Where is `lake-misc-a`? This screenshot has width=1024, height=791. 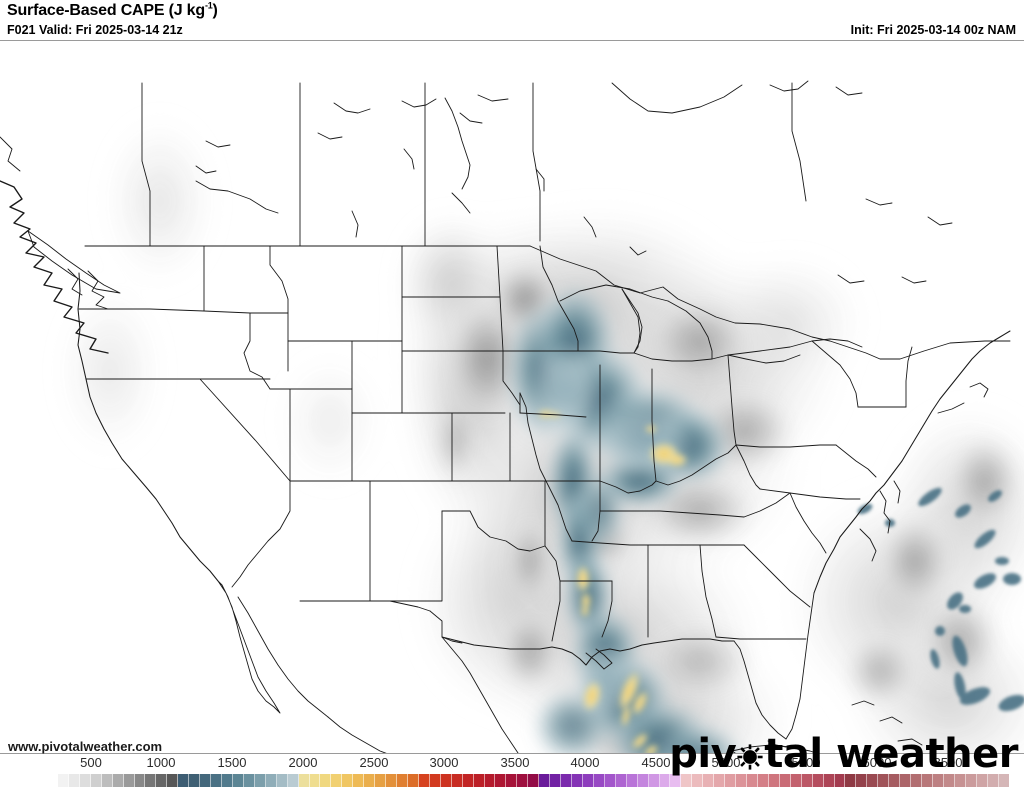 lake-misc-a is located at coordinates (352, 108).